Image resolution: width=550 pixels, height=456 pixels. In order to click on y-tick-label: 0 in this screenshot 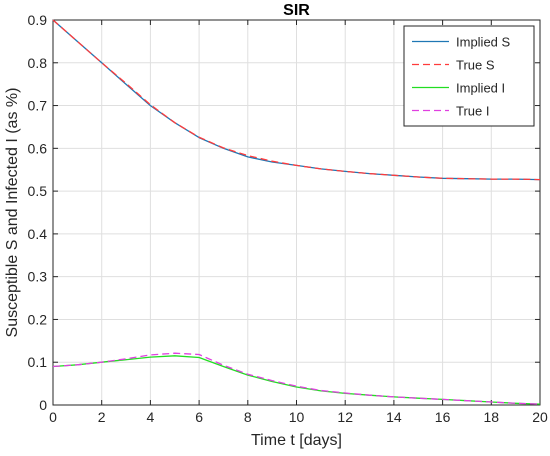, I will do `click(43, 405)`.